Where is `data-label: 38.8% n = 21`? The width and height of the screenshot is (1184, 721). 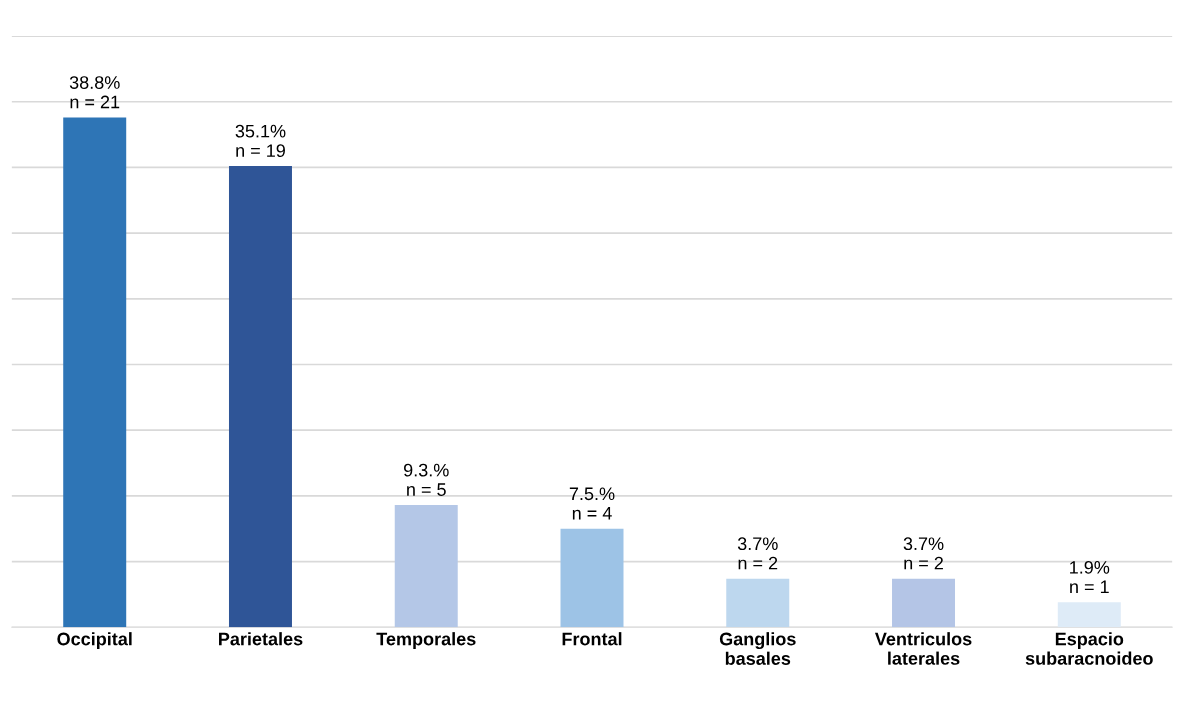
data-label: 38.8% n = 21 is located at coordinates (94, 92).